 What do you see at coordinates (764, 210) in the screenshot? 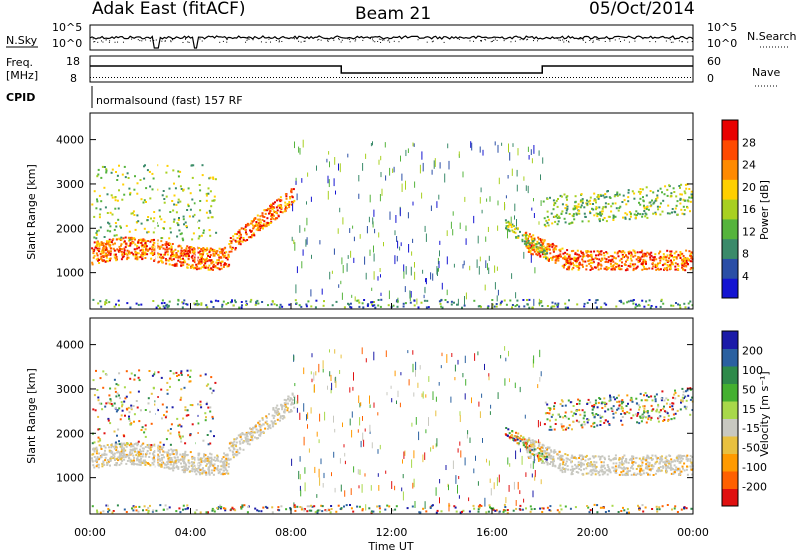
I see `power-colorbar-label: Power [dB]` at bounding box center [764, 210].